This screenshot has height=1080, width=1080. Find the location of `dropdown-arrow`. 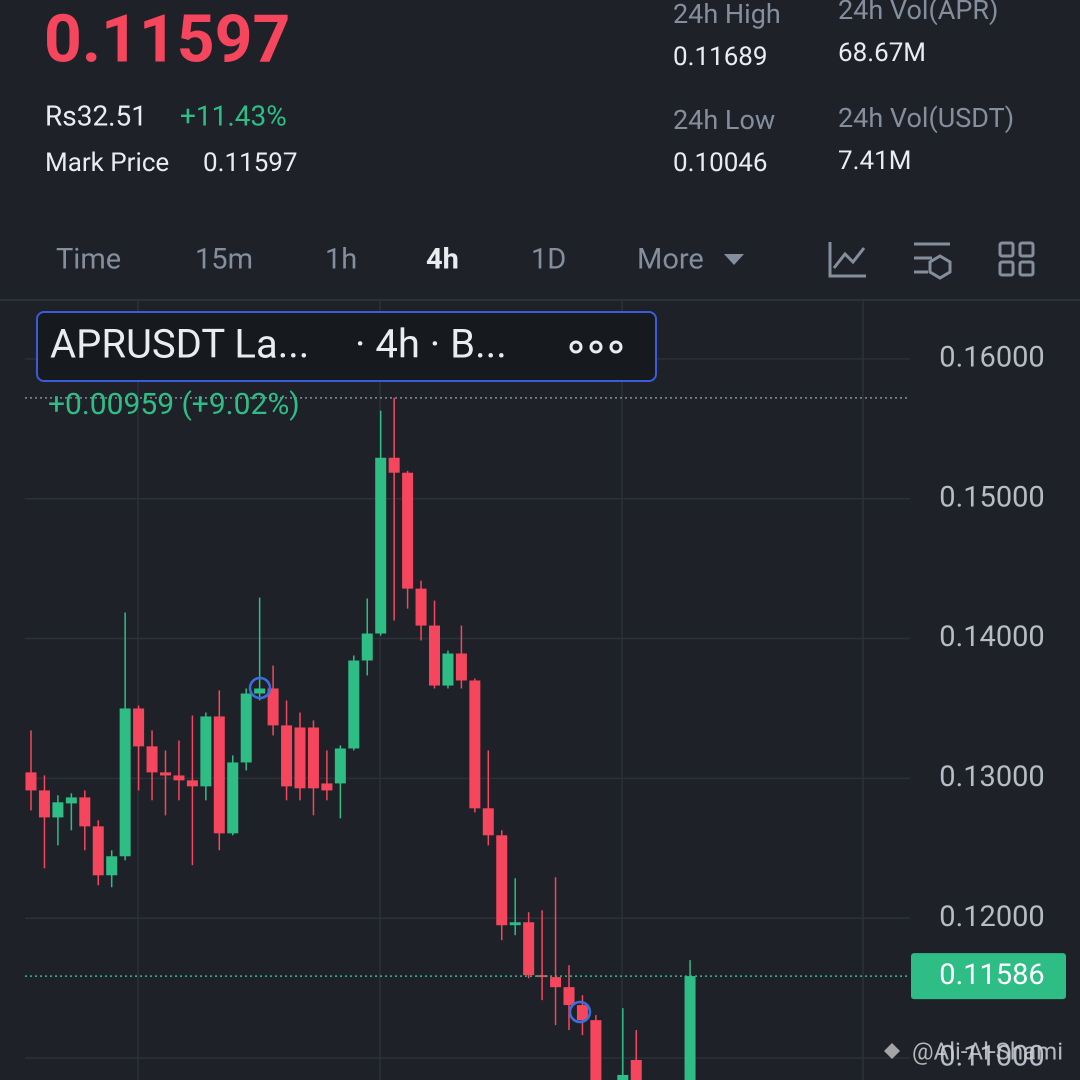

dropdown-arrow is located at coordinates (734, 259).